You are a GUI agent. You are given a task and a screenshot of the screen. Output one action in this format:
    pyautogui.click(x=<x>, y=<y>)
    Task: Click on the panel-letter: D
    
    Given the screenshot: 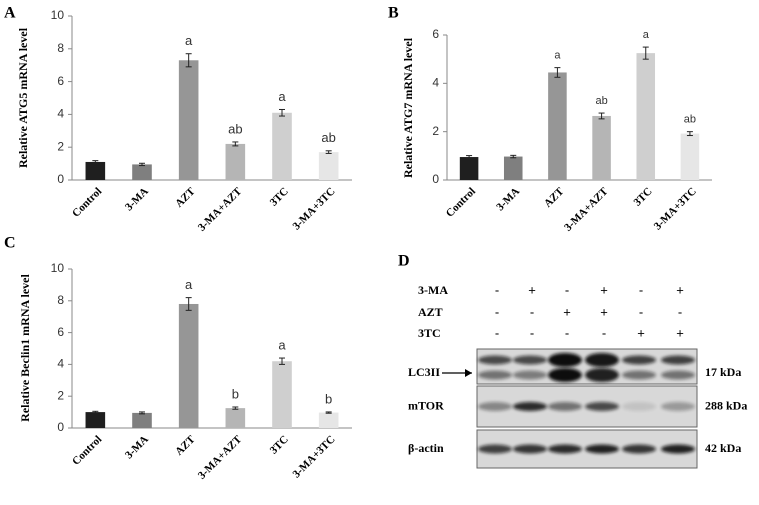 What is the action you would take?
    pyautogui.click(x=404, y=261)
    